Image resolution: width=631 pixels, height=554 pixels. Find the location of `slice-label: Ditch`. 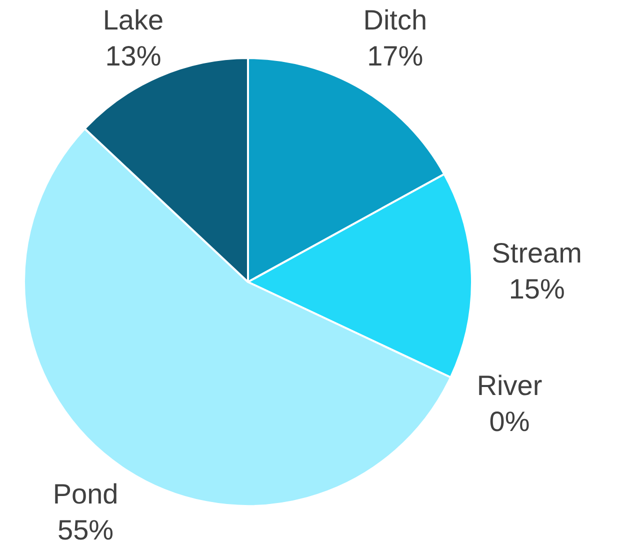

slice-label: Ditch is located at coordinates (395, 20).